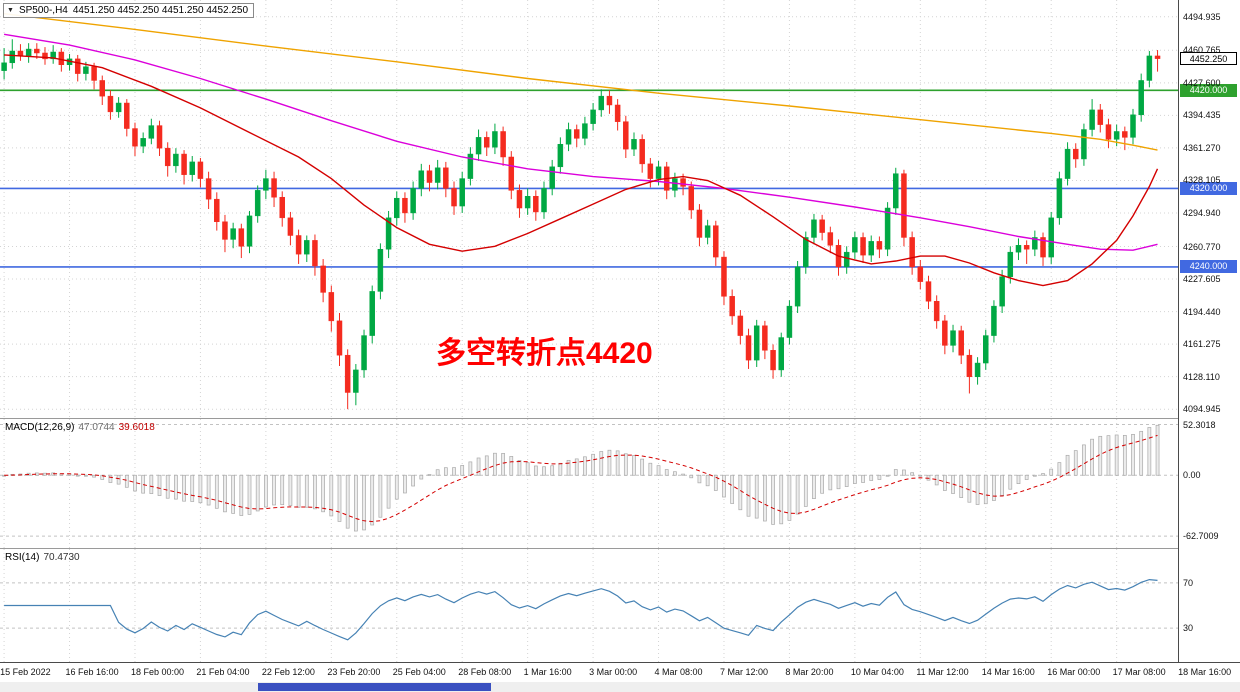  Describe the element at coordinates (43, 10) in the screenshot. I see `symbol-timeframe-label: SP500-,H4` at that location.